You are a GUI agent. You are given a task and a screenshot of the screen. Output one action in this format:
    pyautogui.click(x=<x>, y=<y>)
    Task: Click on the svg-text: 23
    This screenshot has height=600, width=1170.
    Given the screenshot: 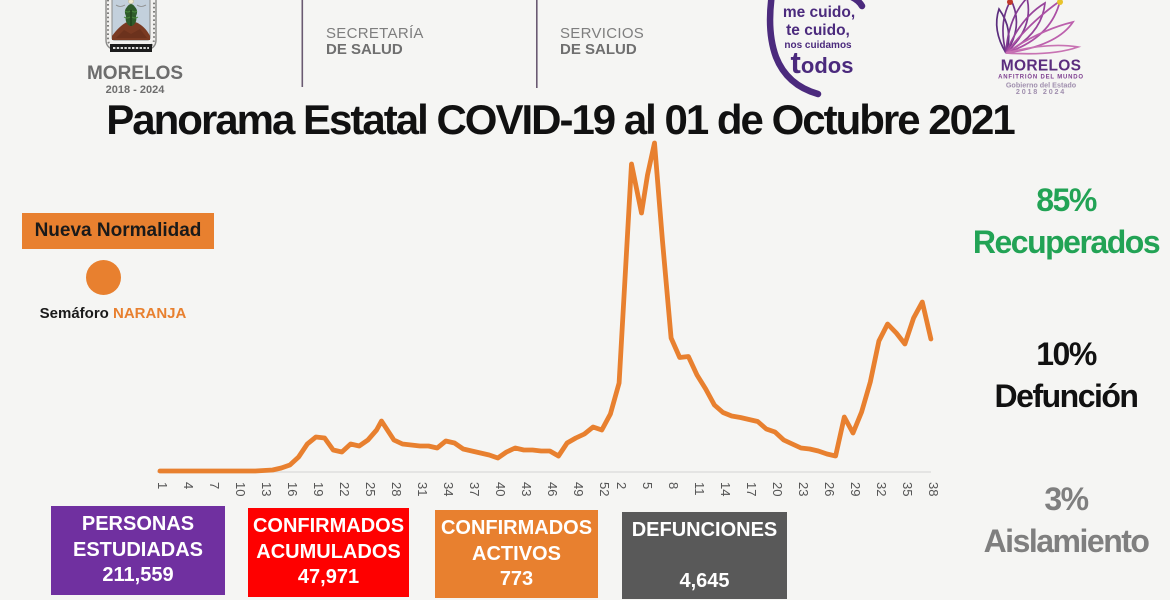 What is the action you would take?
    pyautogui.click(x=803, y=489)
    